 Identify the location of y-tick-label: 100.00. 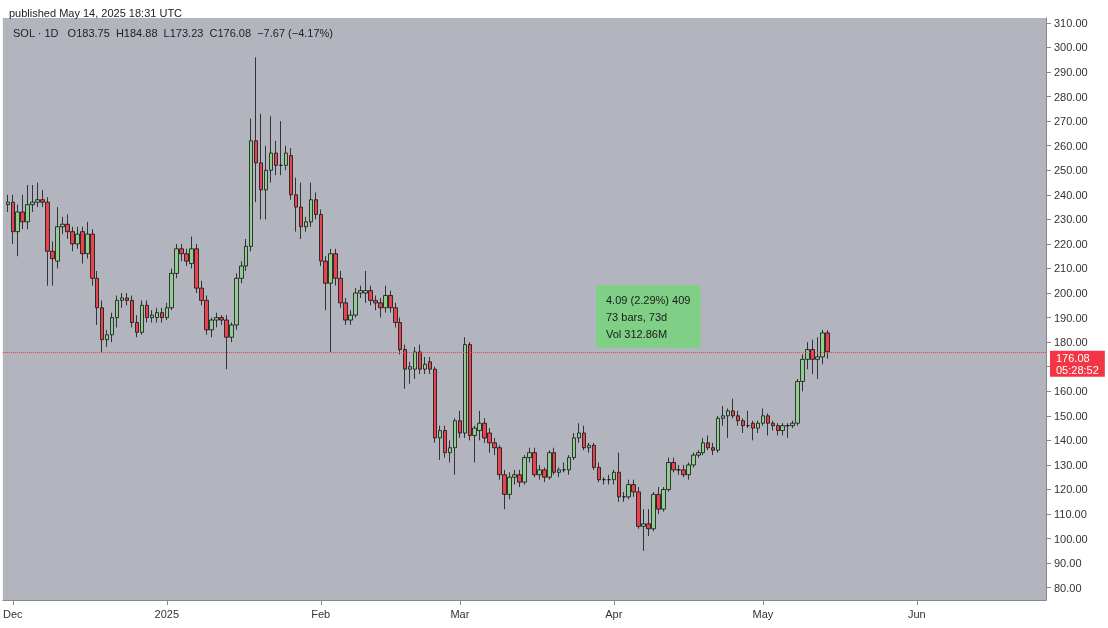
(1071, 538).